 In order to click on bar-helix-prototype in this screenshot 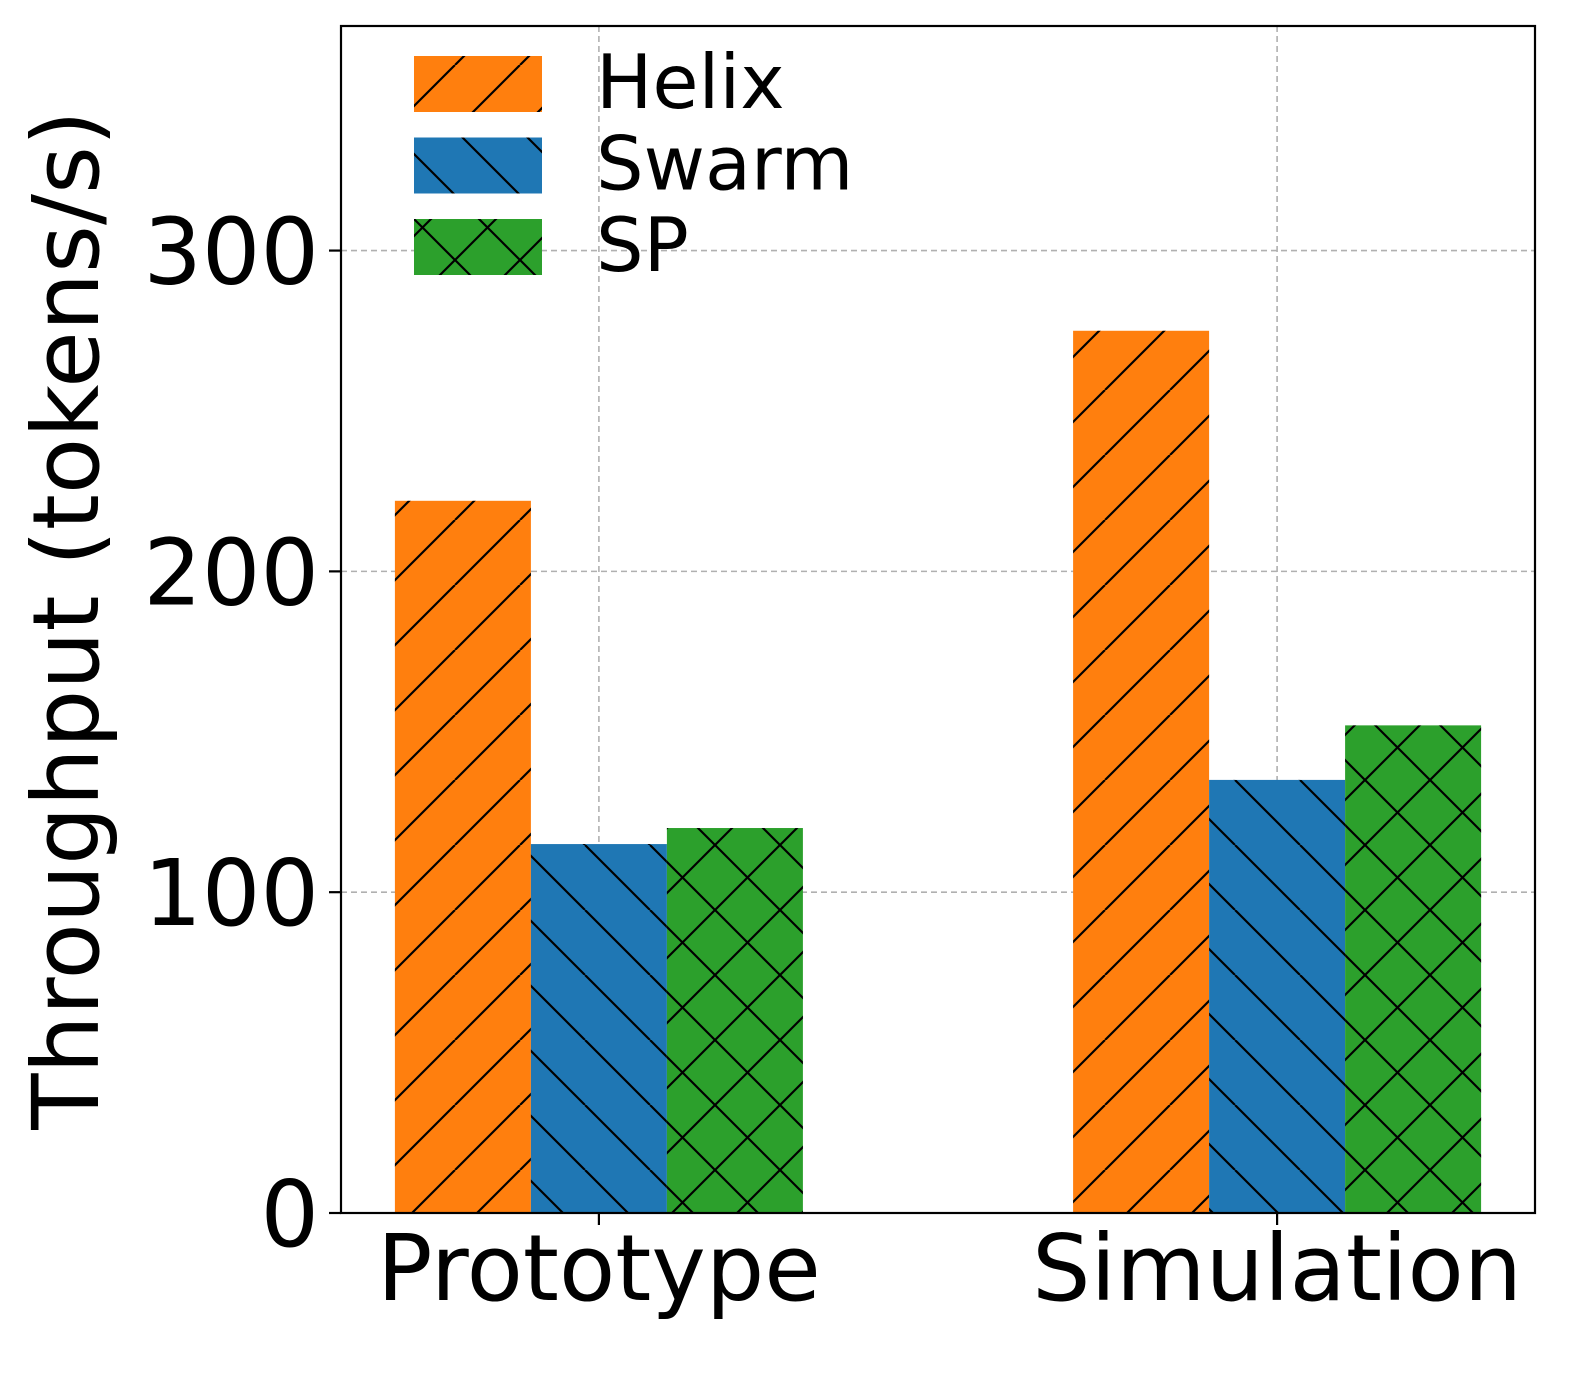, I will do `click(462, 856)`.